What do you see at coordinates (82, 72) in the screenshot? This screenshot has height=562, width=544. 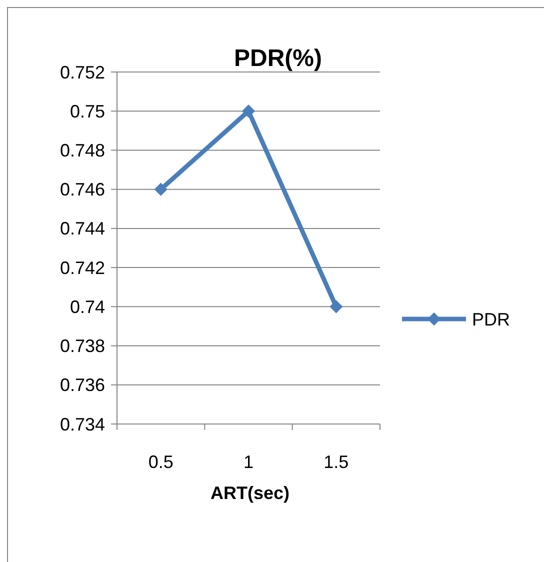 I see `y-tick-label: 0.752` at bounding box center [82, 72].